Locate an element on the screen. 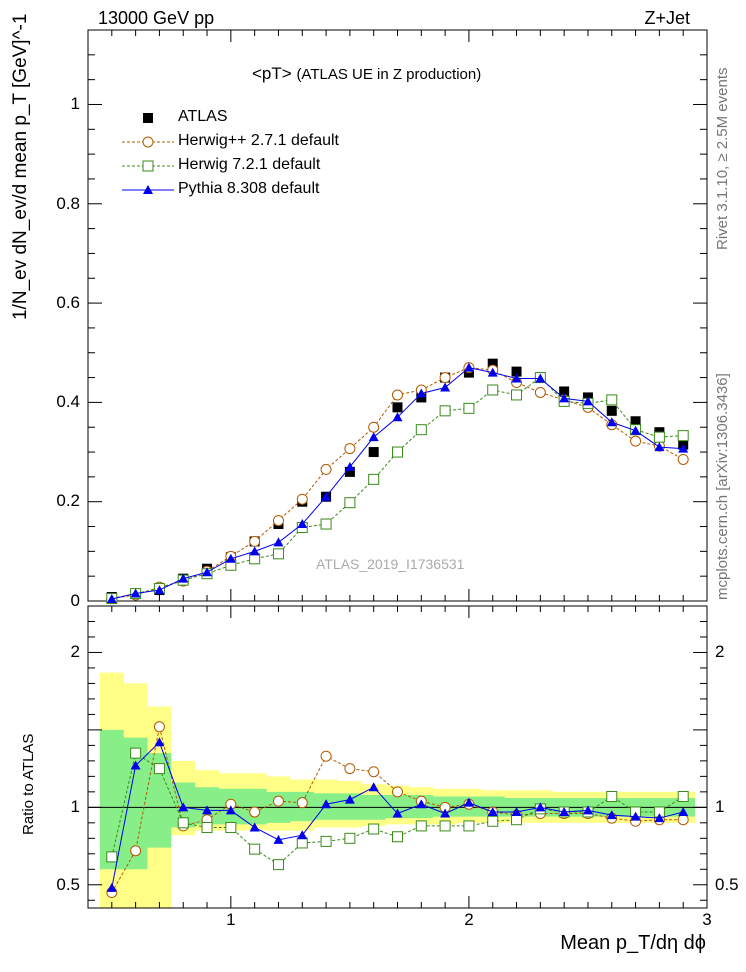 Image resolution: width=746 pixels, height=972 pixels. header-right: Z+Jet is located at coordinates (667, 18).